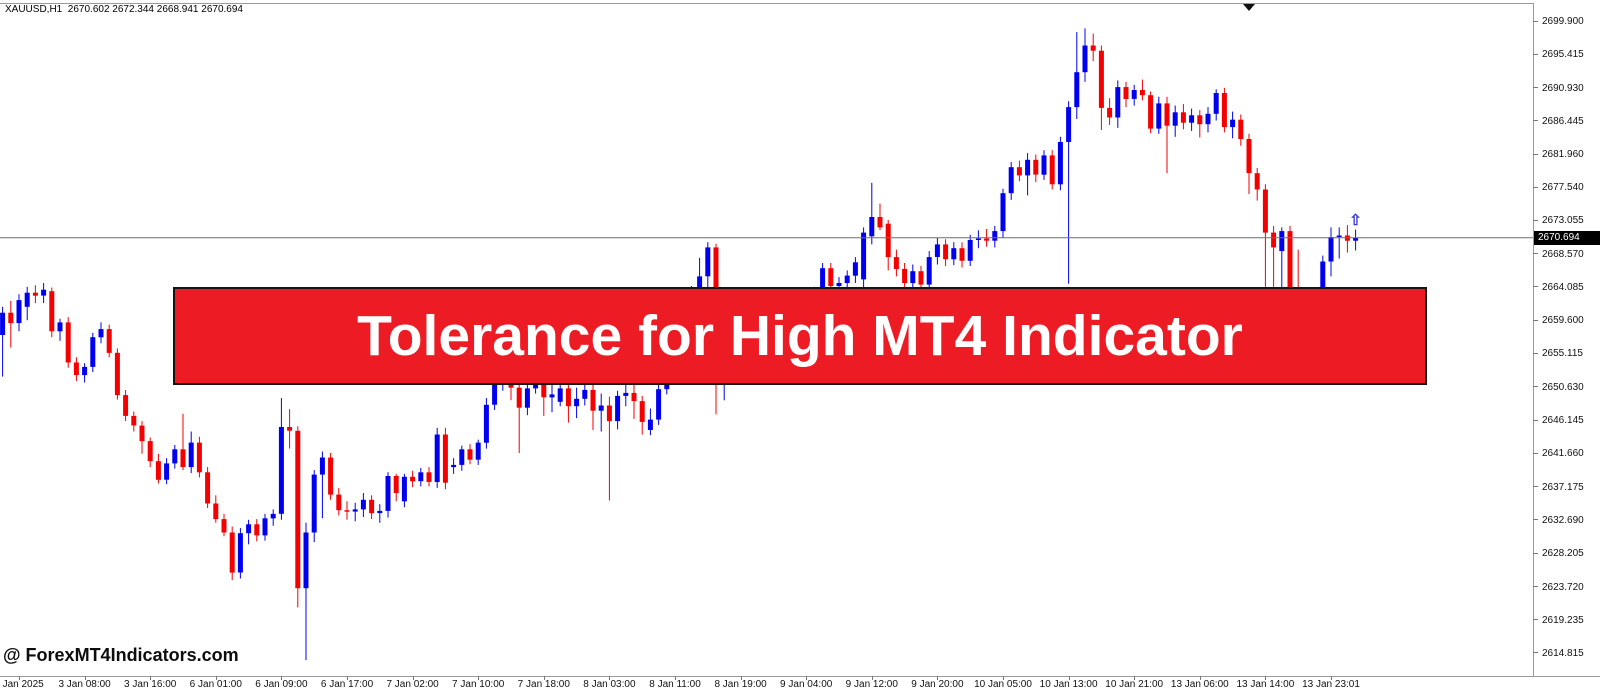 The width and height of the screenshot is (1600, 690). What do you see at coordinates (1199, 684) in the screenshot?
I see `time-axis-label: 13 Jan 06:00` at bounding box center [1199, 684].